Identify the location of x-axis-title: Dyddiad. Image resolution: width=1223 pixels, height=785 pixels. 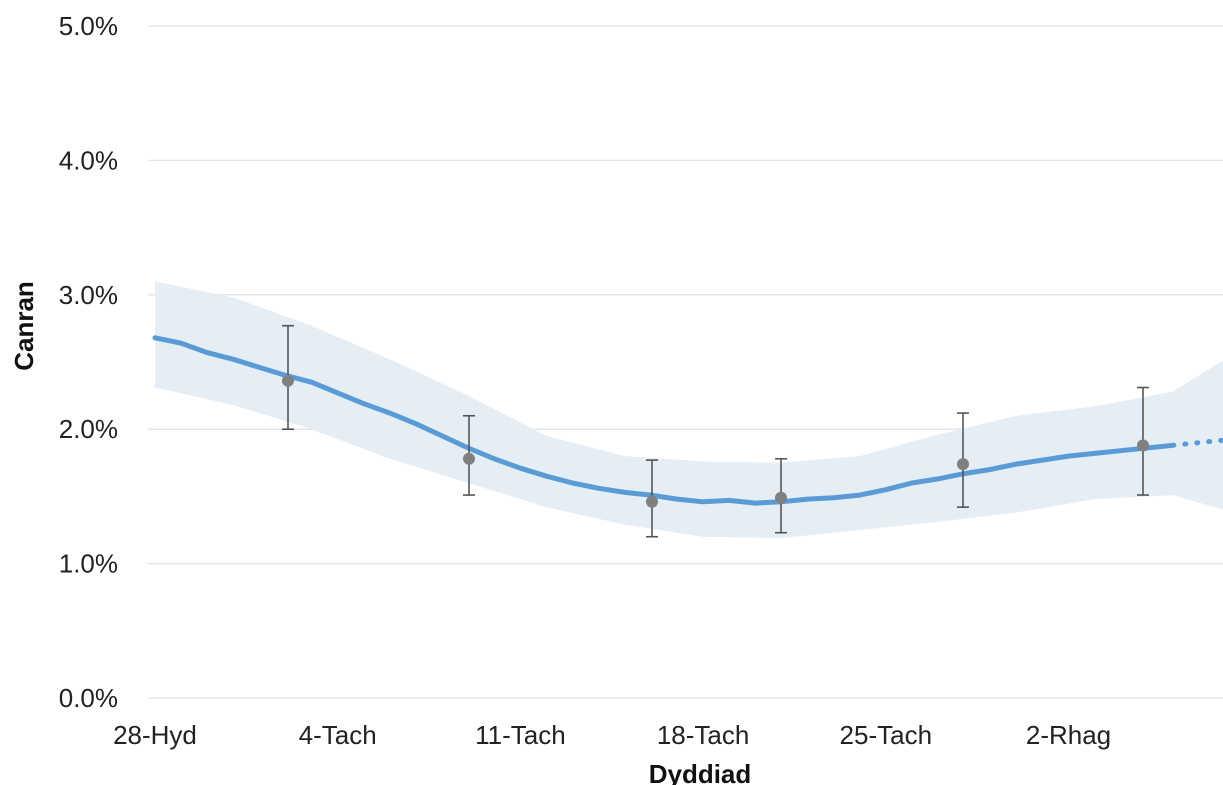
(700, 772).